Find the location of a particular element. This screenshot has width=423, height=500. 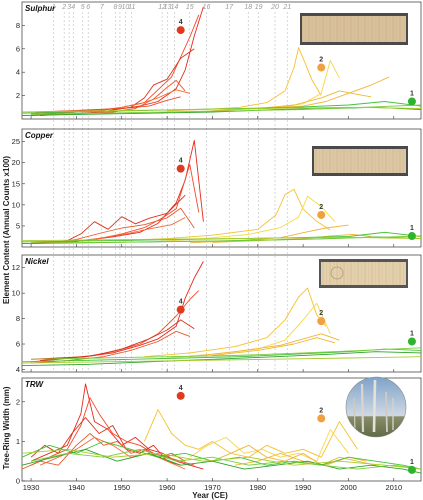

event-label-10: 10 is located at coordinates (125, 7).